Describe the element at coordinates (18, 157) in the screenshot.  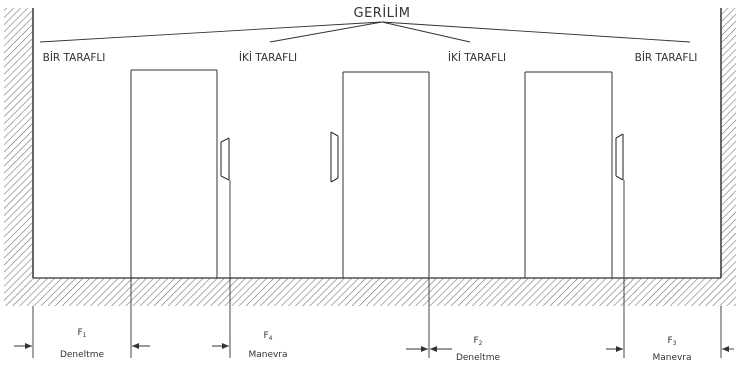
I see `left-wall-hatch` at that location.